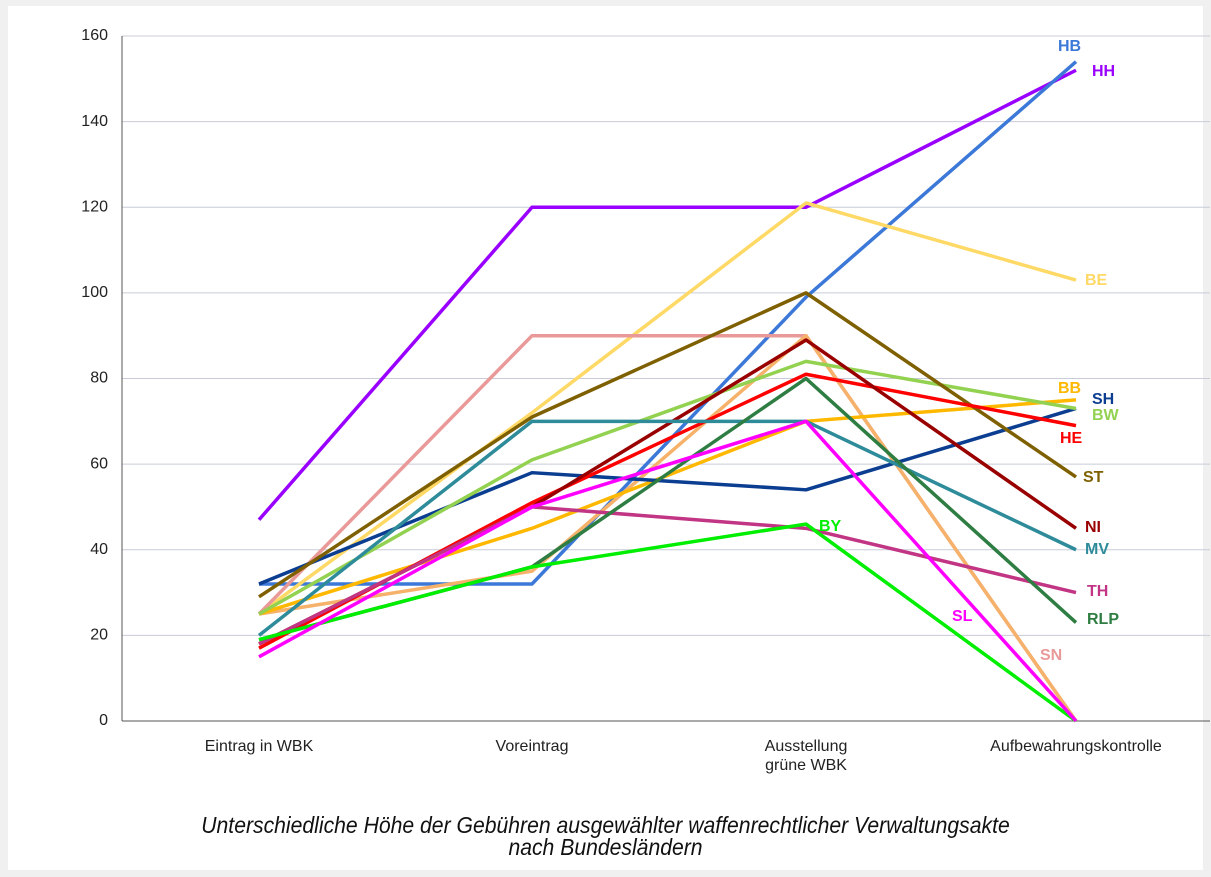 This screenshot has height=877, width=1211. Describe the element at coordinates (99, 463) in the screenshot. I see `y-tick-label: 60` at that location.